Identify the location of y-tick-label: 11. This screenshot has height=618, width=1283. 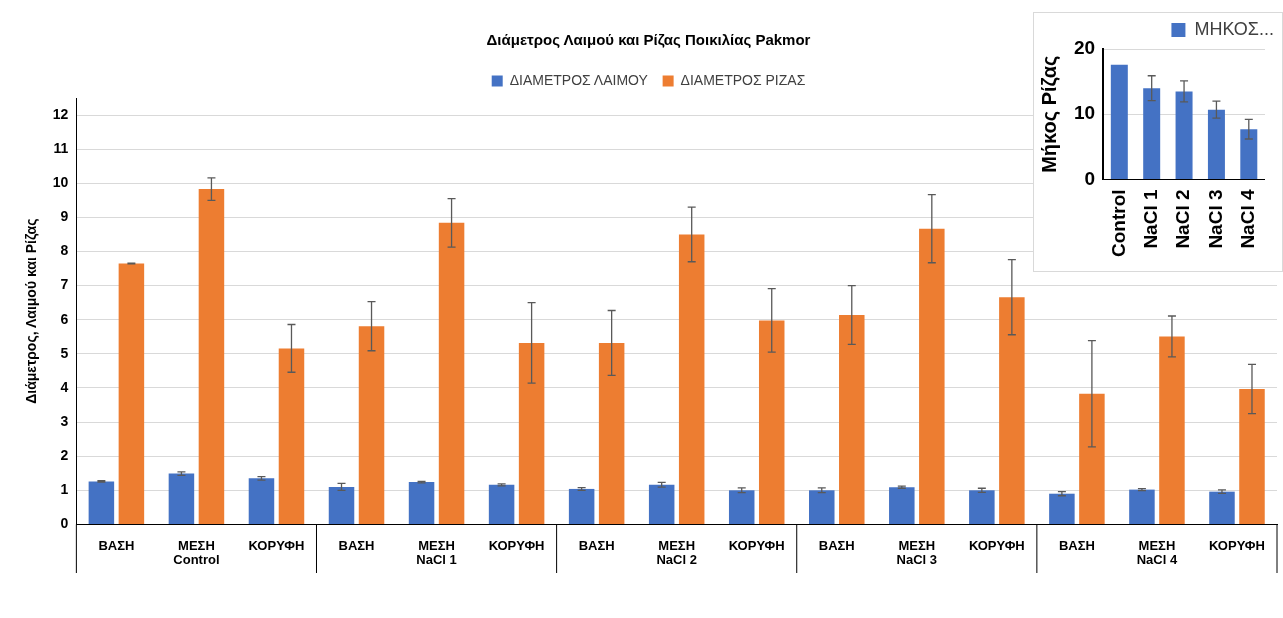
(61, 148).